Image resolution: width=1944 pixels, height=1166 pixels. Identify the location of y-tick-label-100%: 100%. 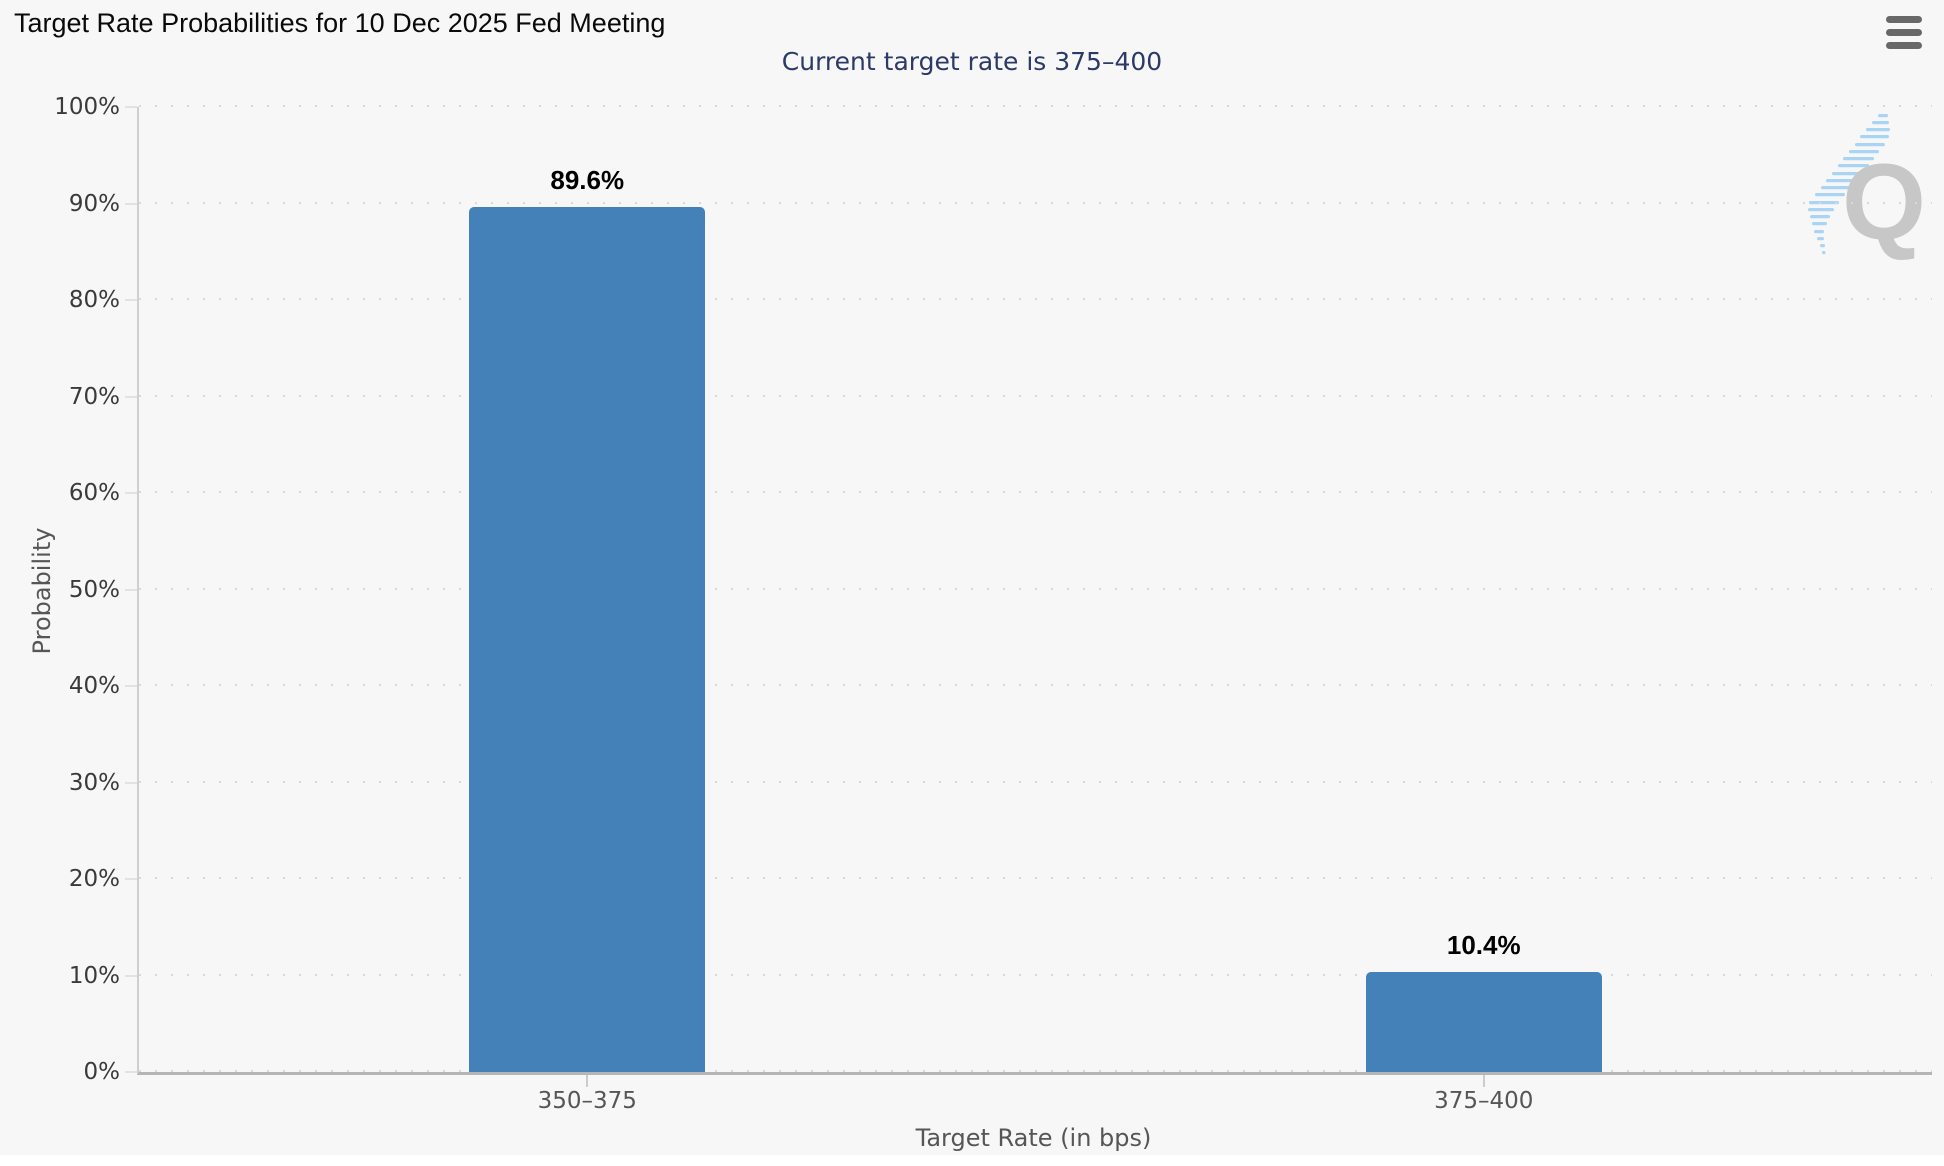
(87, 107).